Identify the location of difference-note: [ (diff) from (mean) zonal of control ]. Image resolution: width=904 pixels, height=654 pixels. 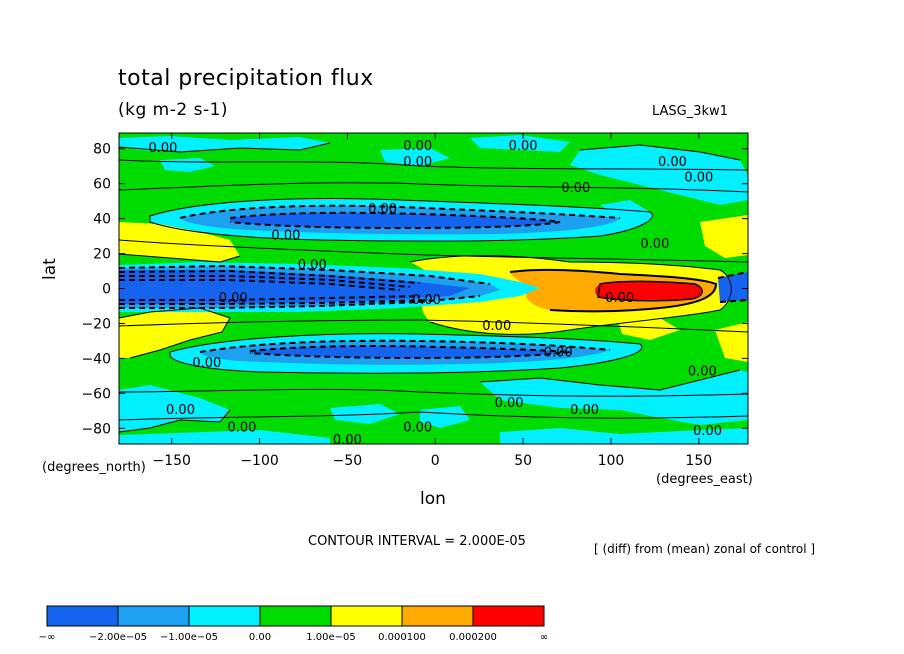
(705, 549).